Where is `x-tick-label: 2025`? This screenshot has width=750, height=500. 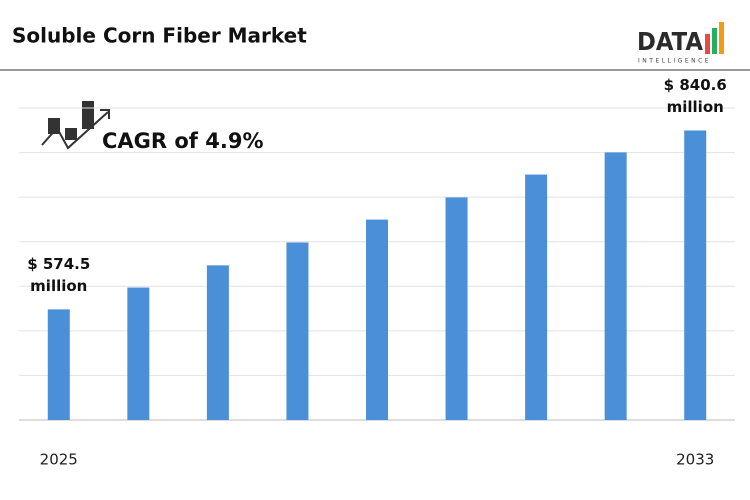
x-tick-label: 2025 is located at coordinates (59, 460).